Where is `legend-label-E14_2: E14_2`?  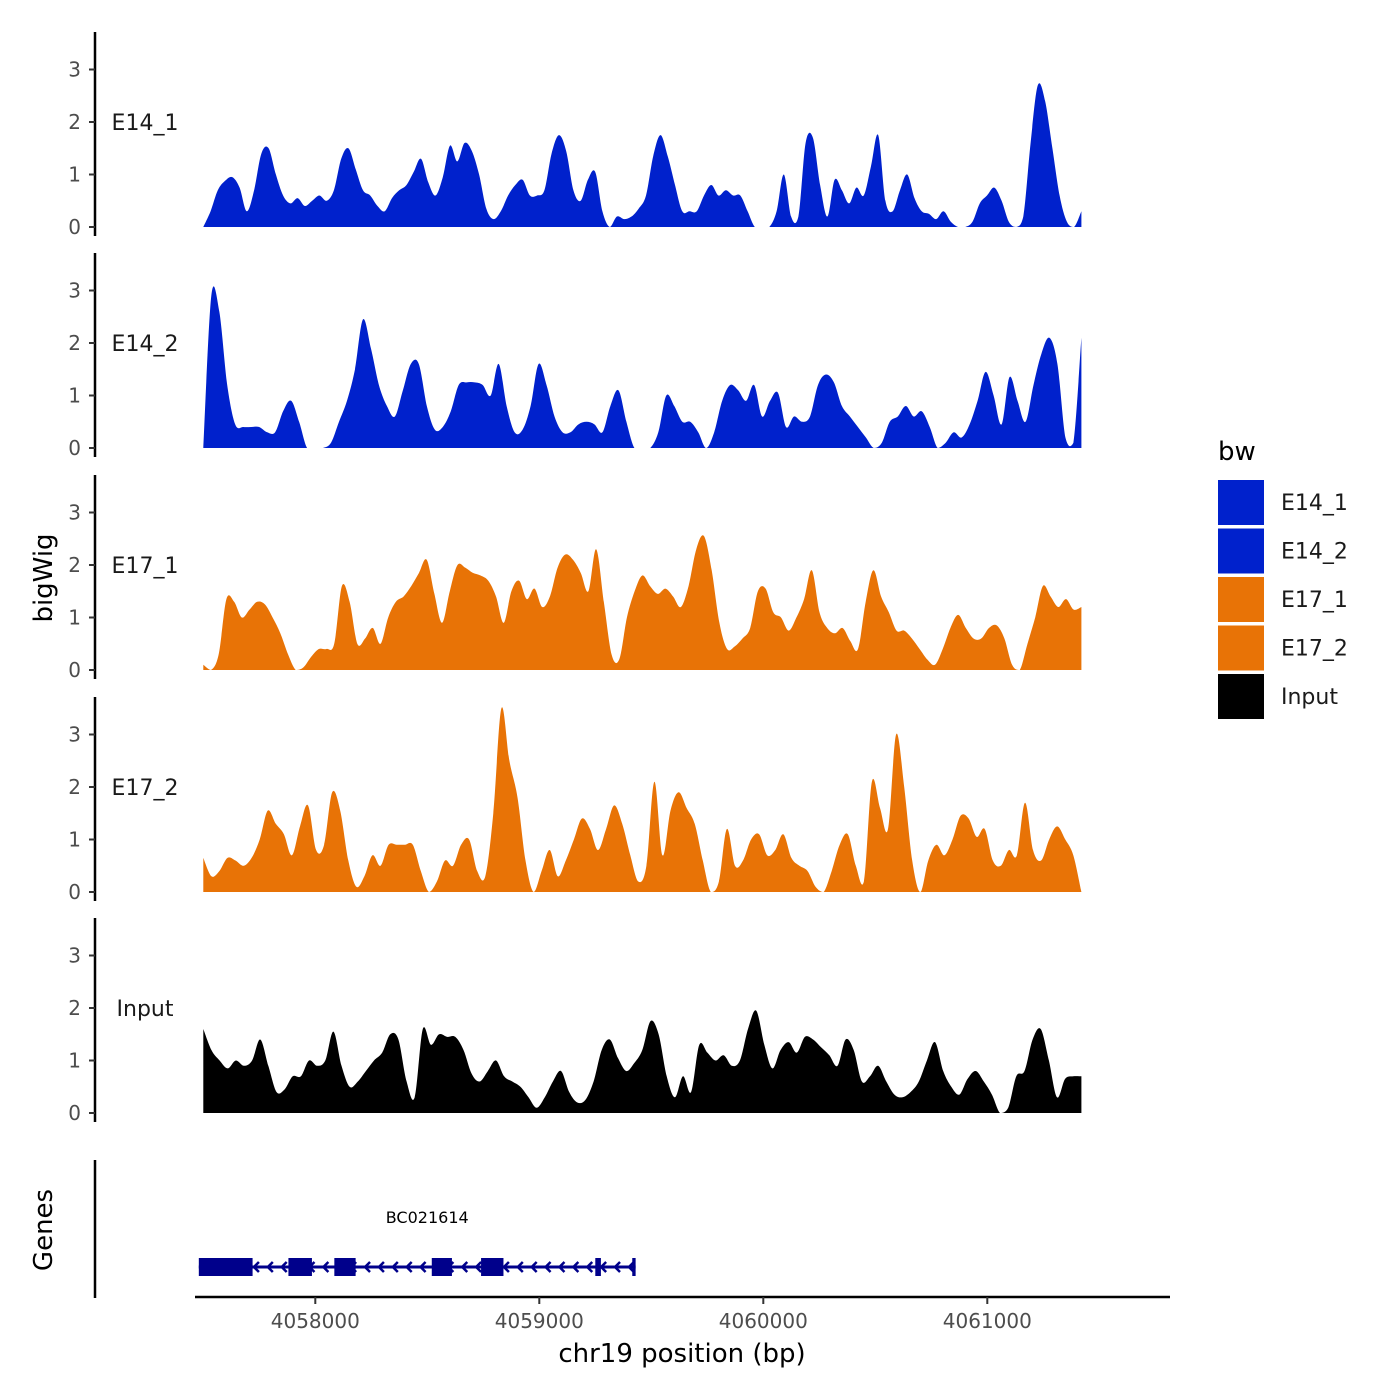 legend-label-E14_2: E14_2 is located at coordinates (1314, 552).